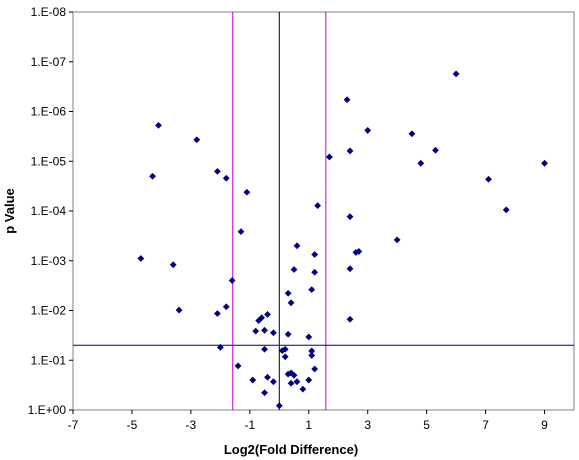 This screenshot has width=579, height=460. Describe the element at coordinates (49, 62) in the screenshot. I see `y-tick-label: 1.E-07` at that location.